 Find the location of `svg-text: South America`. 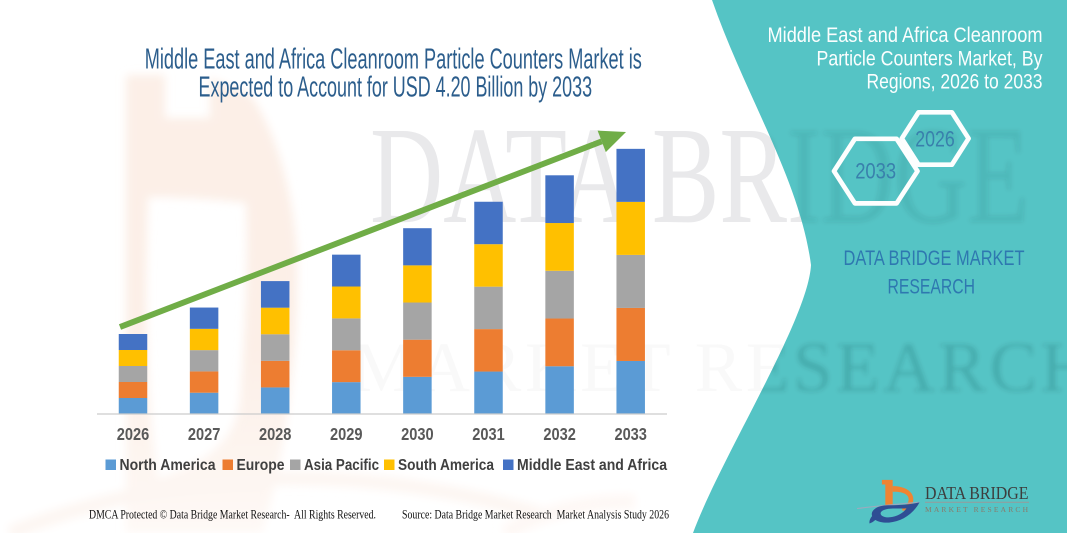

svg-text: South America is located at coordinates (446, 465).